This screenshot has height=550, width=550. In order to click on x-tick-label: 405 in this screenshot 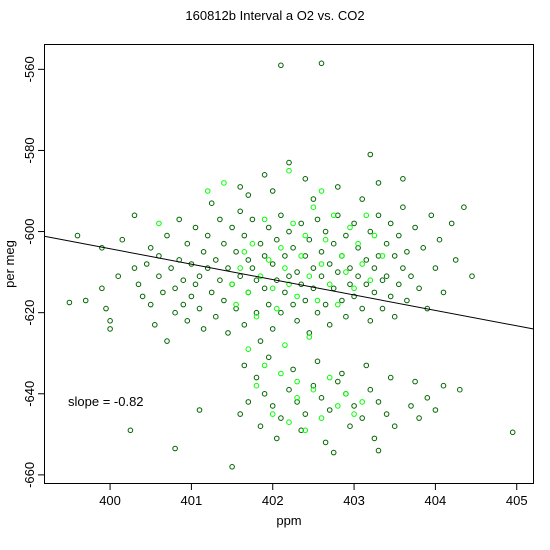, I will do `click(517, 500)`.